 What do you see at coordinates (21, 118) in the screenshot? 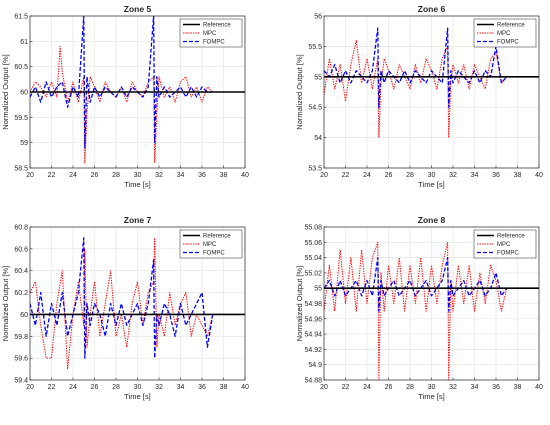
I see `tick-label-y: 59.5` at bounding box center [21, 118].